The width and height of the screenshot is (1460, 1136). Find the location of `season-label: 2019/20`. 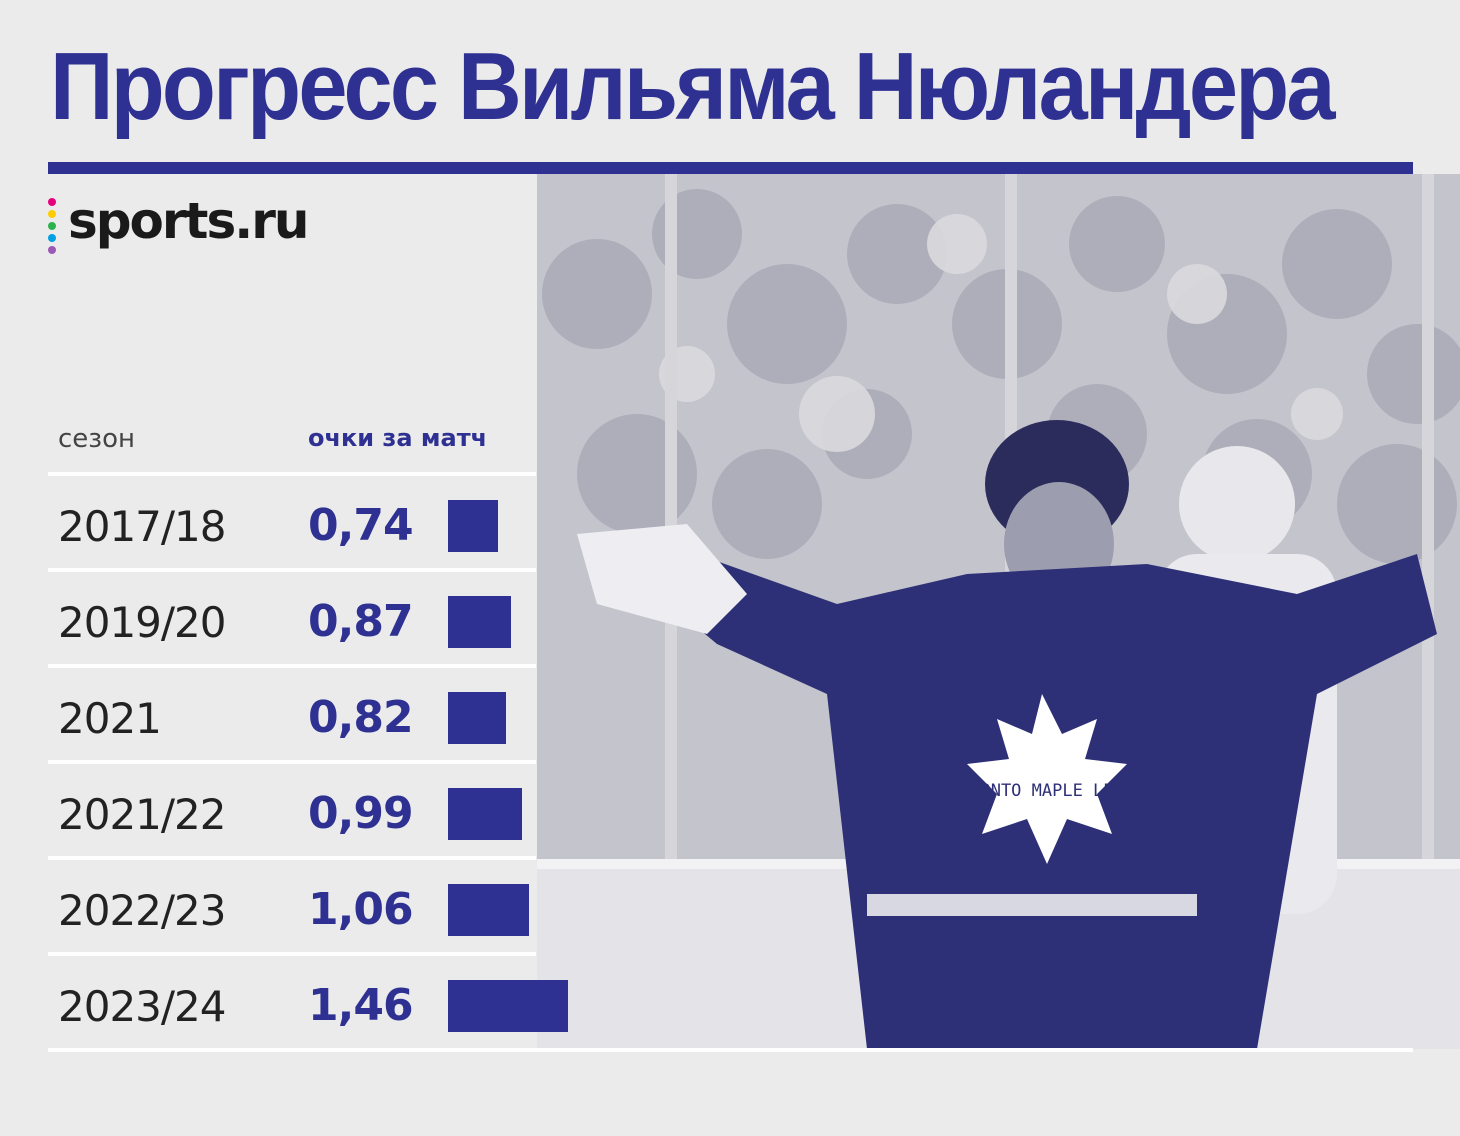

season-label: 2019/20 is located at coordinates (142, 622).